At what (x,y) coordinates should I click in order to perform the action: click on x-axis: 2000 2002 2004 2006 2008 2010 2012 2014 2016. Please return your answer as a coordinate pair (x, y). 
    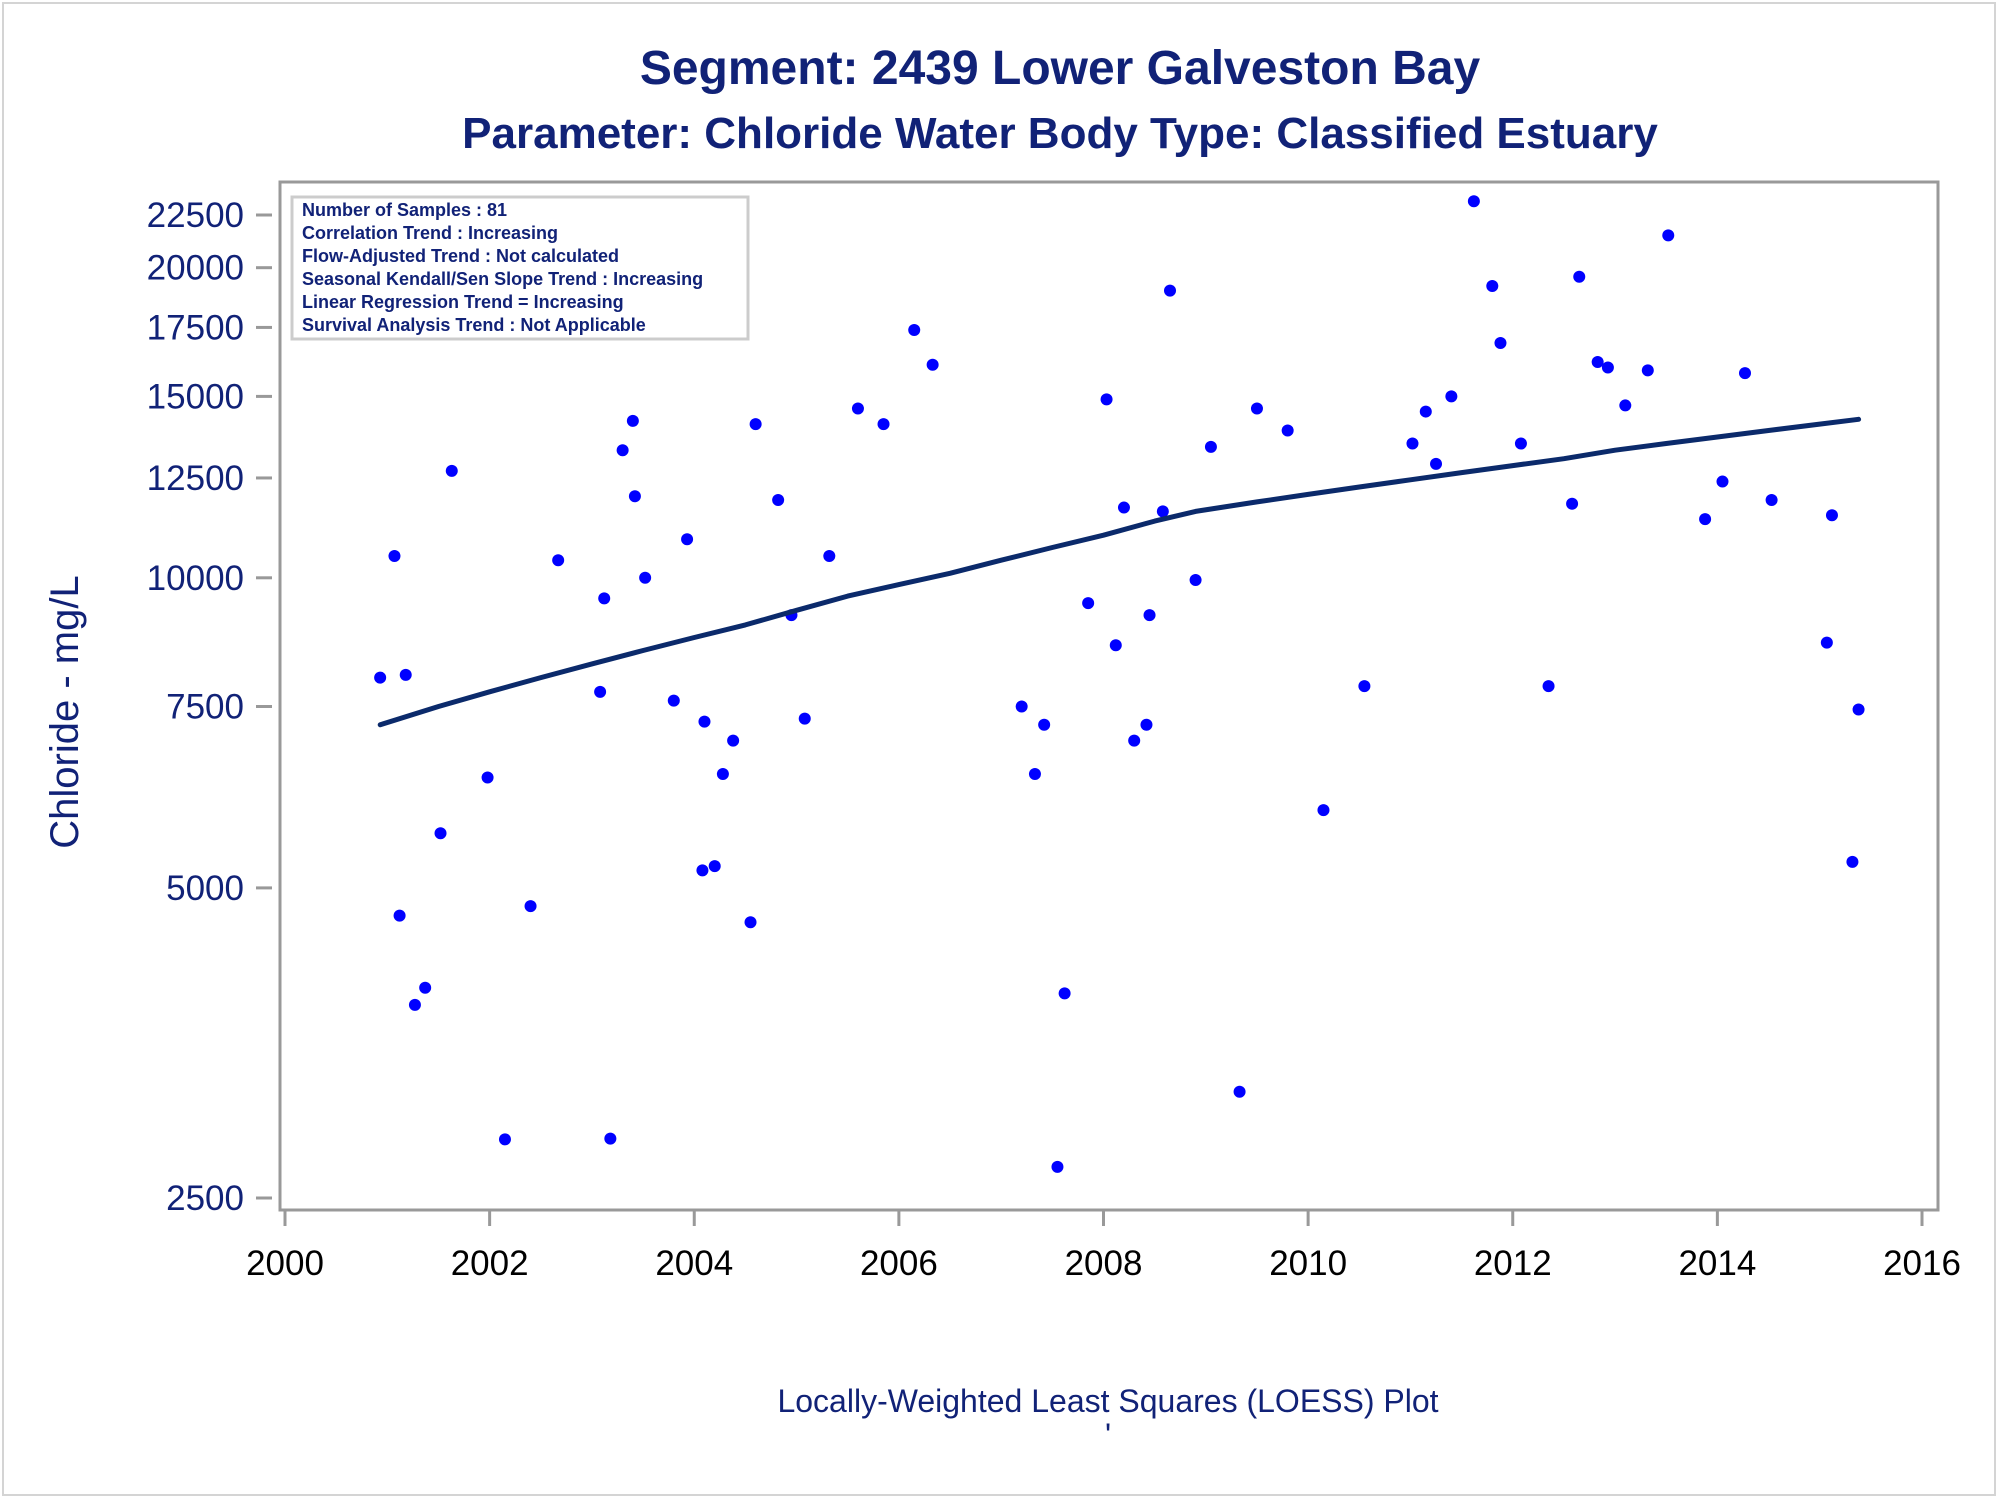
    Looking at the image, I should click on (1103, 1245).